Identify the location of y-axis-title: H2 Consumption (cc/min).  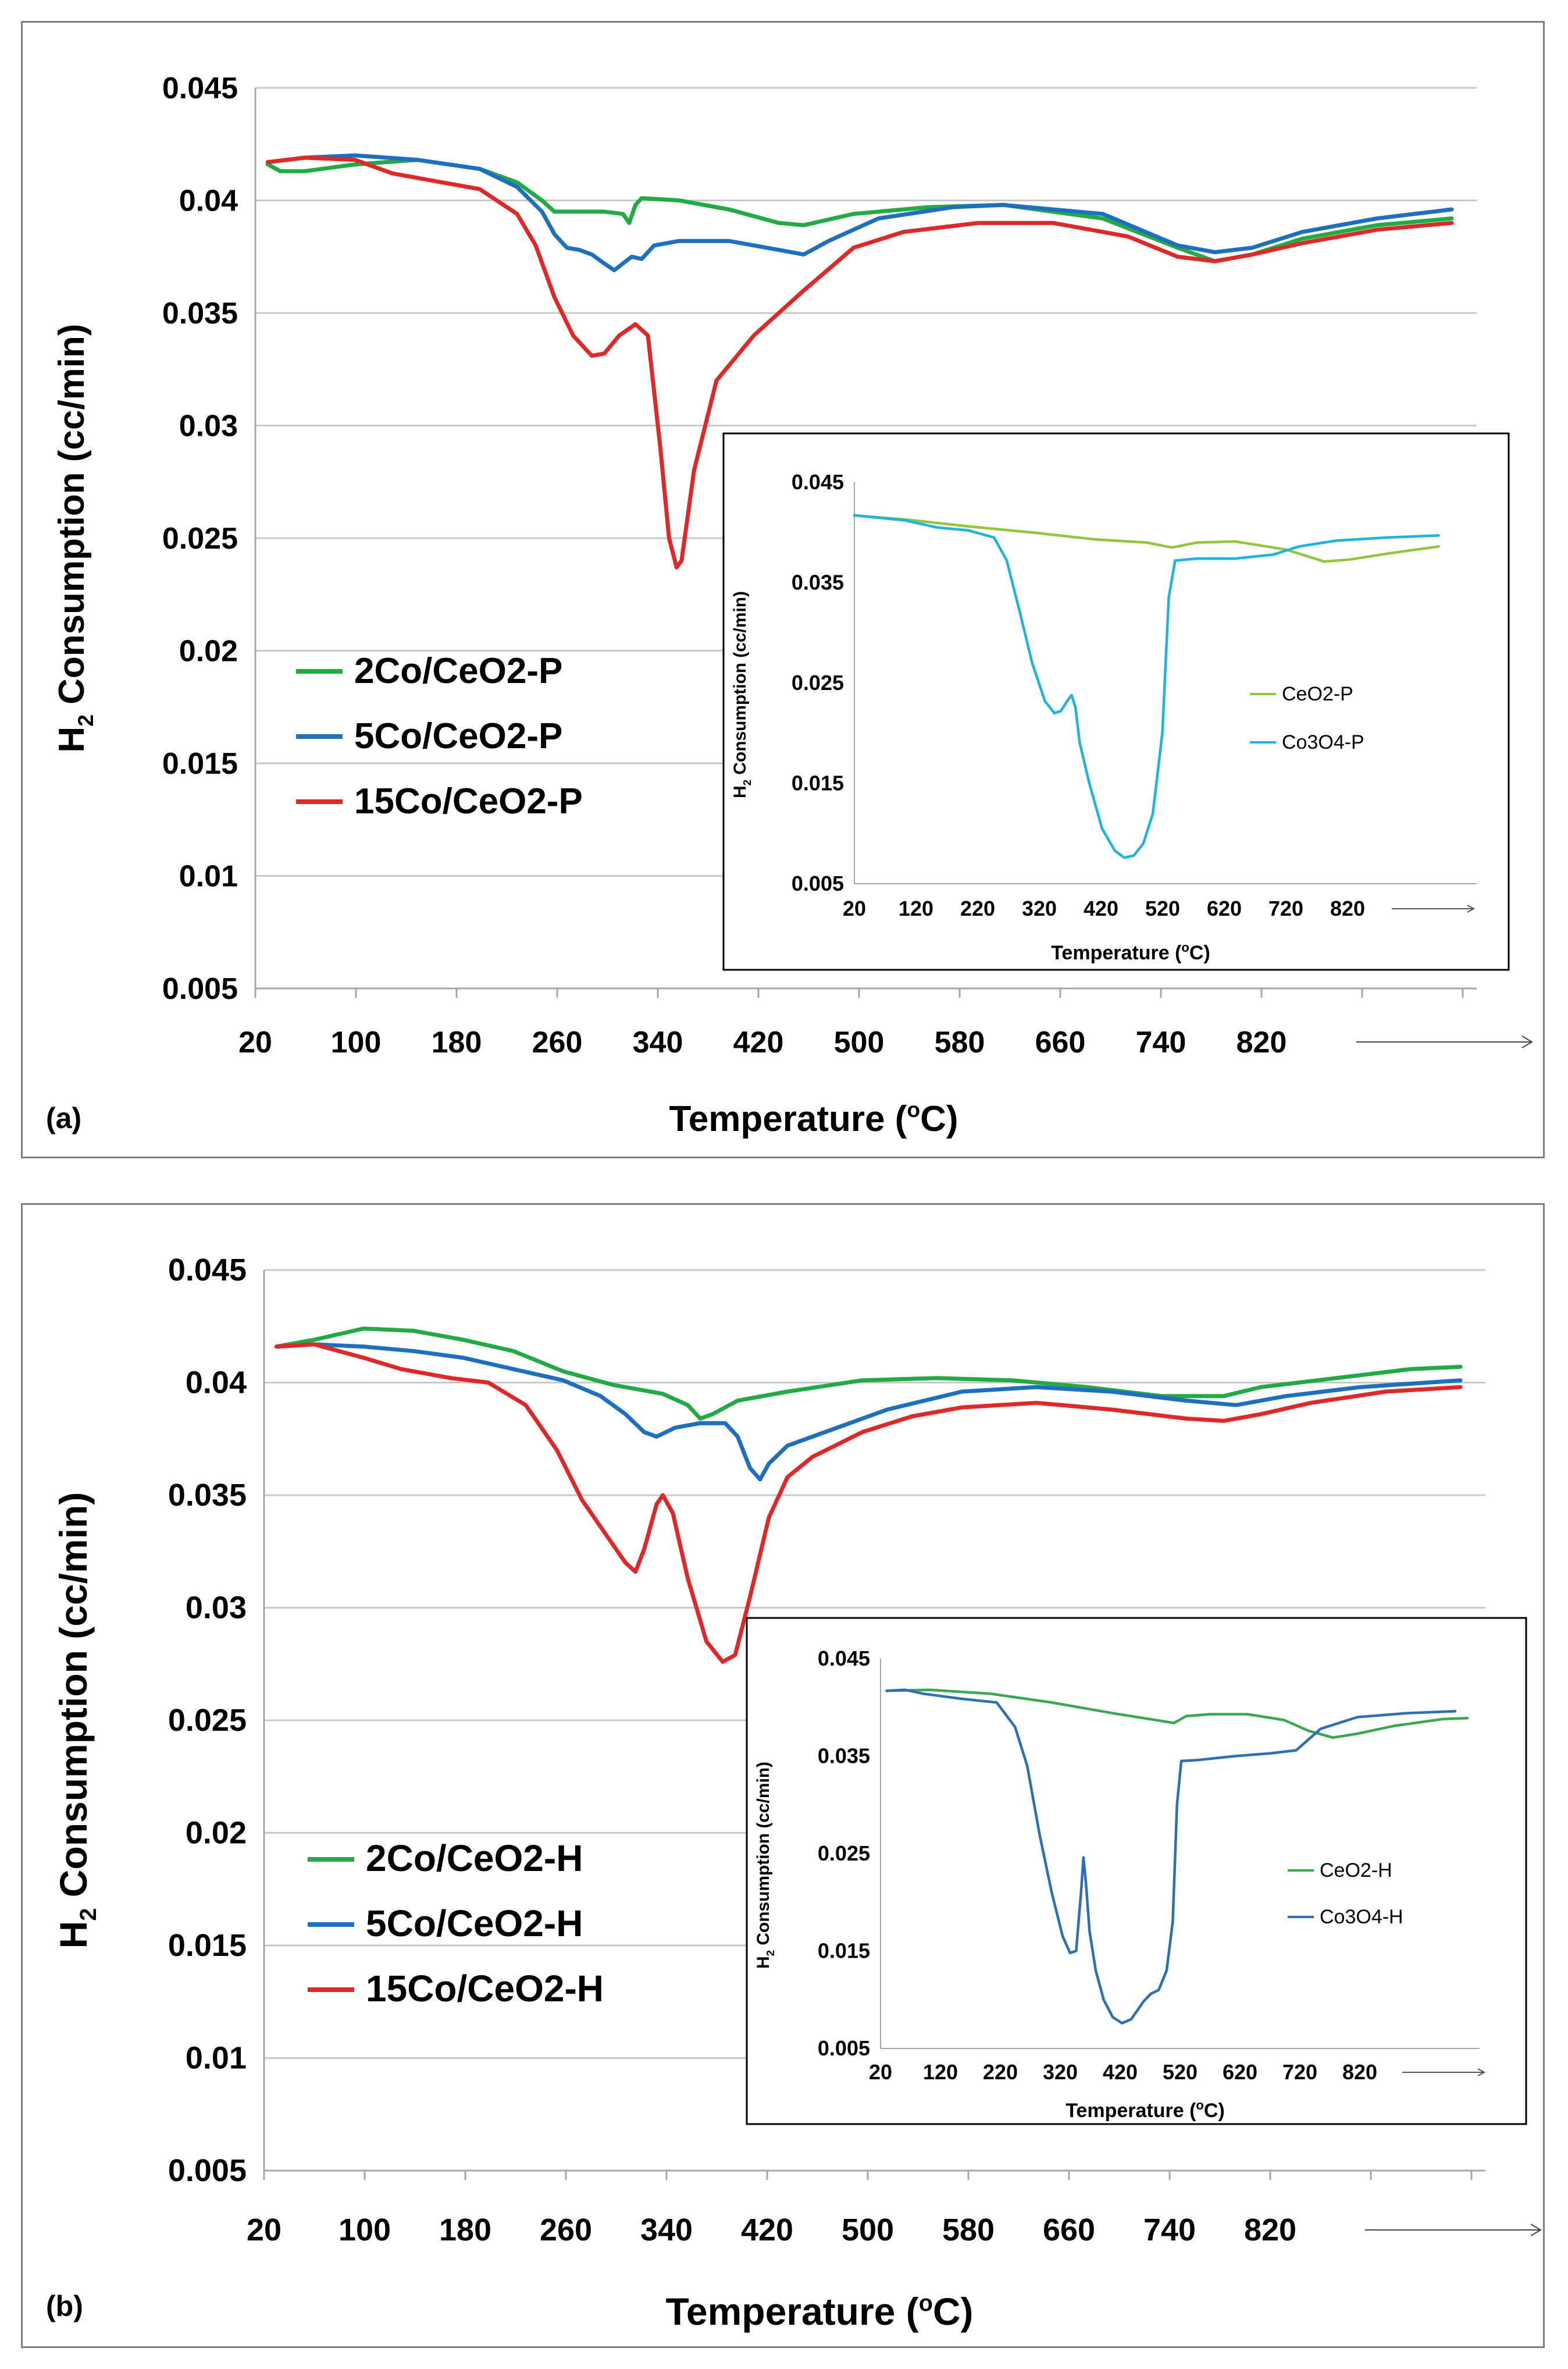
(76, 1720).